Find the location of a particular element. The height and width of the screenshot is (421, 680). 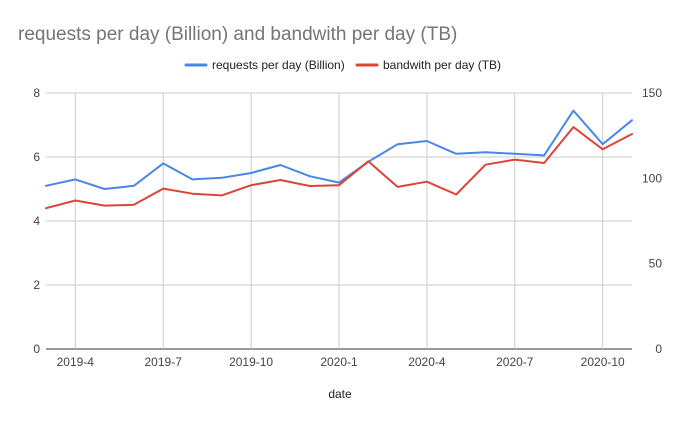

y-tick-label-1: 2 is located at coordinates (36, 285).